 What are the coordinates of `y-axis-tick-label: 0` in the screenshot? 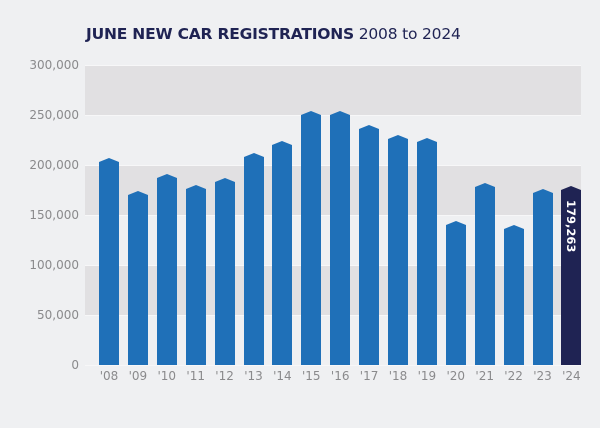 It's located at (75, 364).